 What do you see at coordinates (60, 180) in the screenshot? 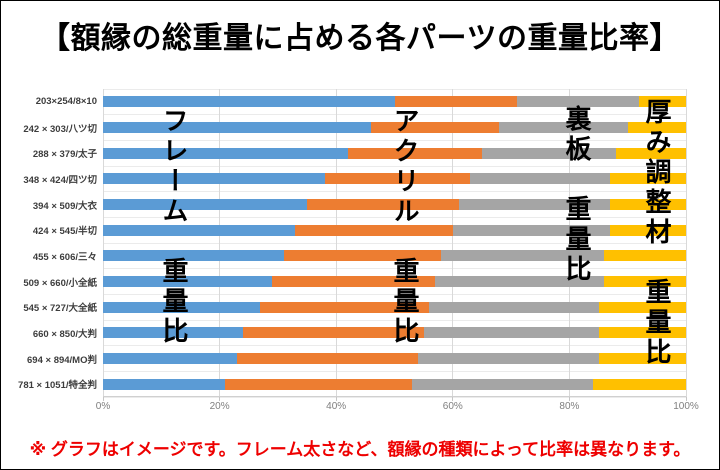
I see `category-label: 348 × 424/四ツ切` at bounding box center [60, 180].